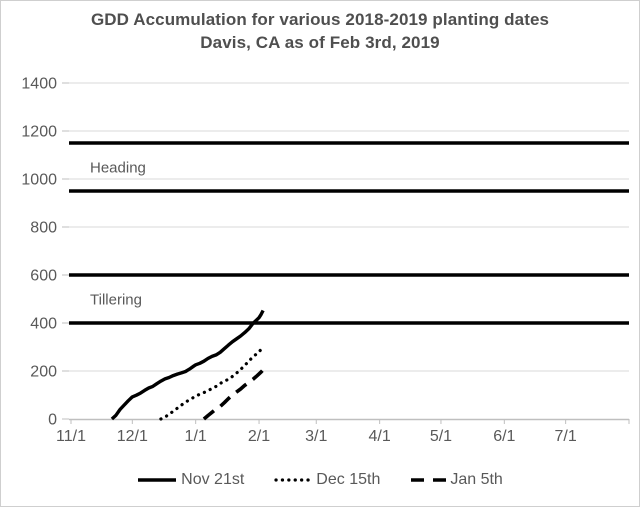 Image resolution: width=640 pixels, height=507 pixels. I want to click on x-axis-label-4-1: 4/1, so click(380, 436).